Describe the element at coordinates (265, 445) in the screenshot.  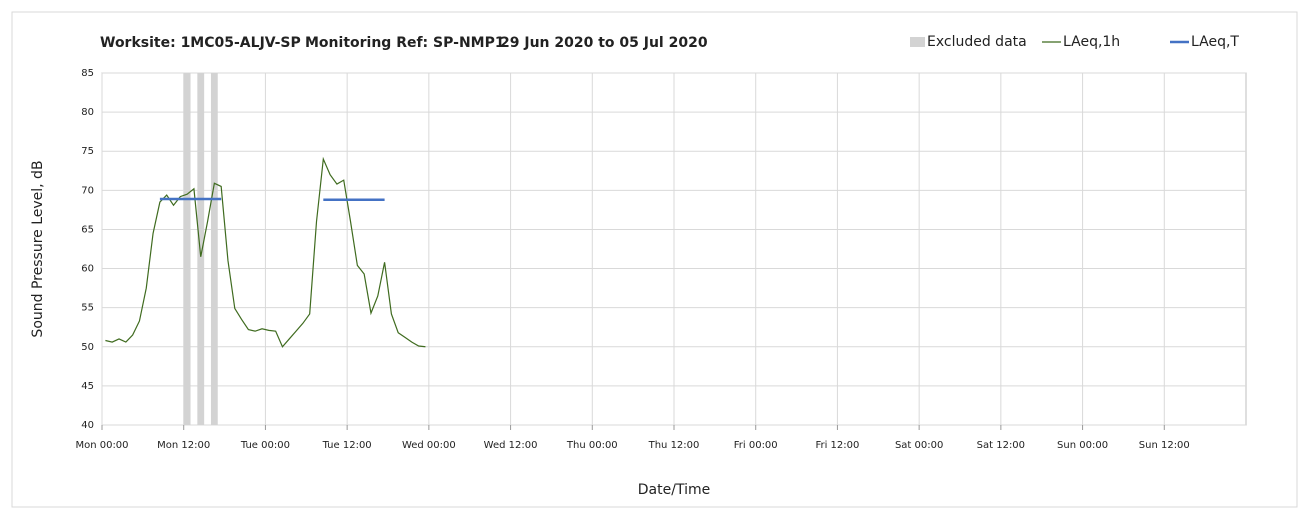
I see `x-tick-label: Tue 00:00` at that location.